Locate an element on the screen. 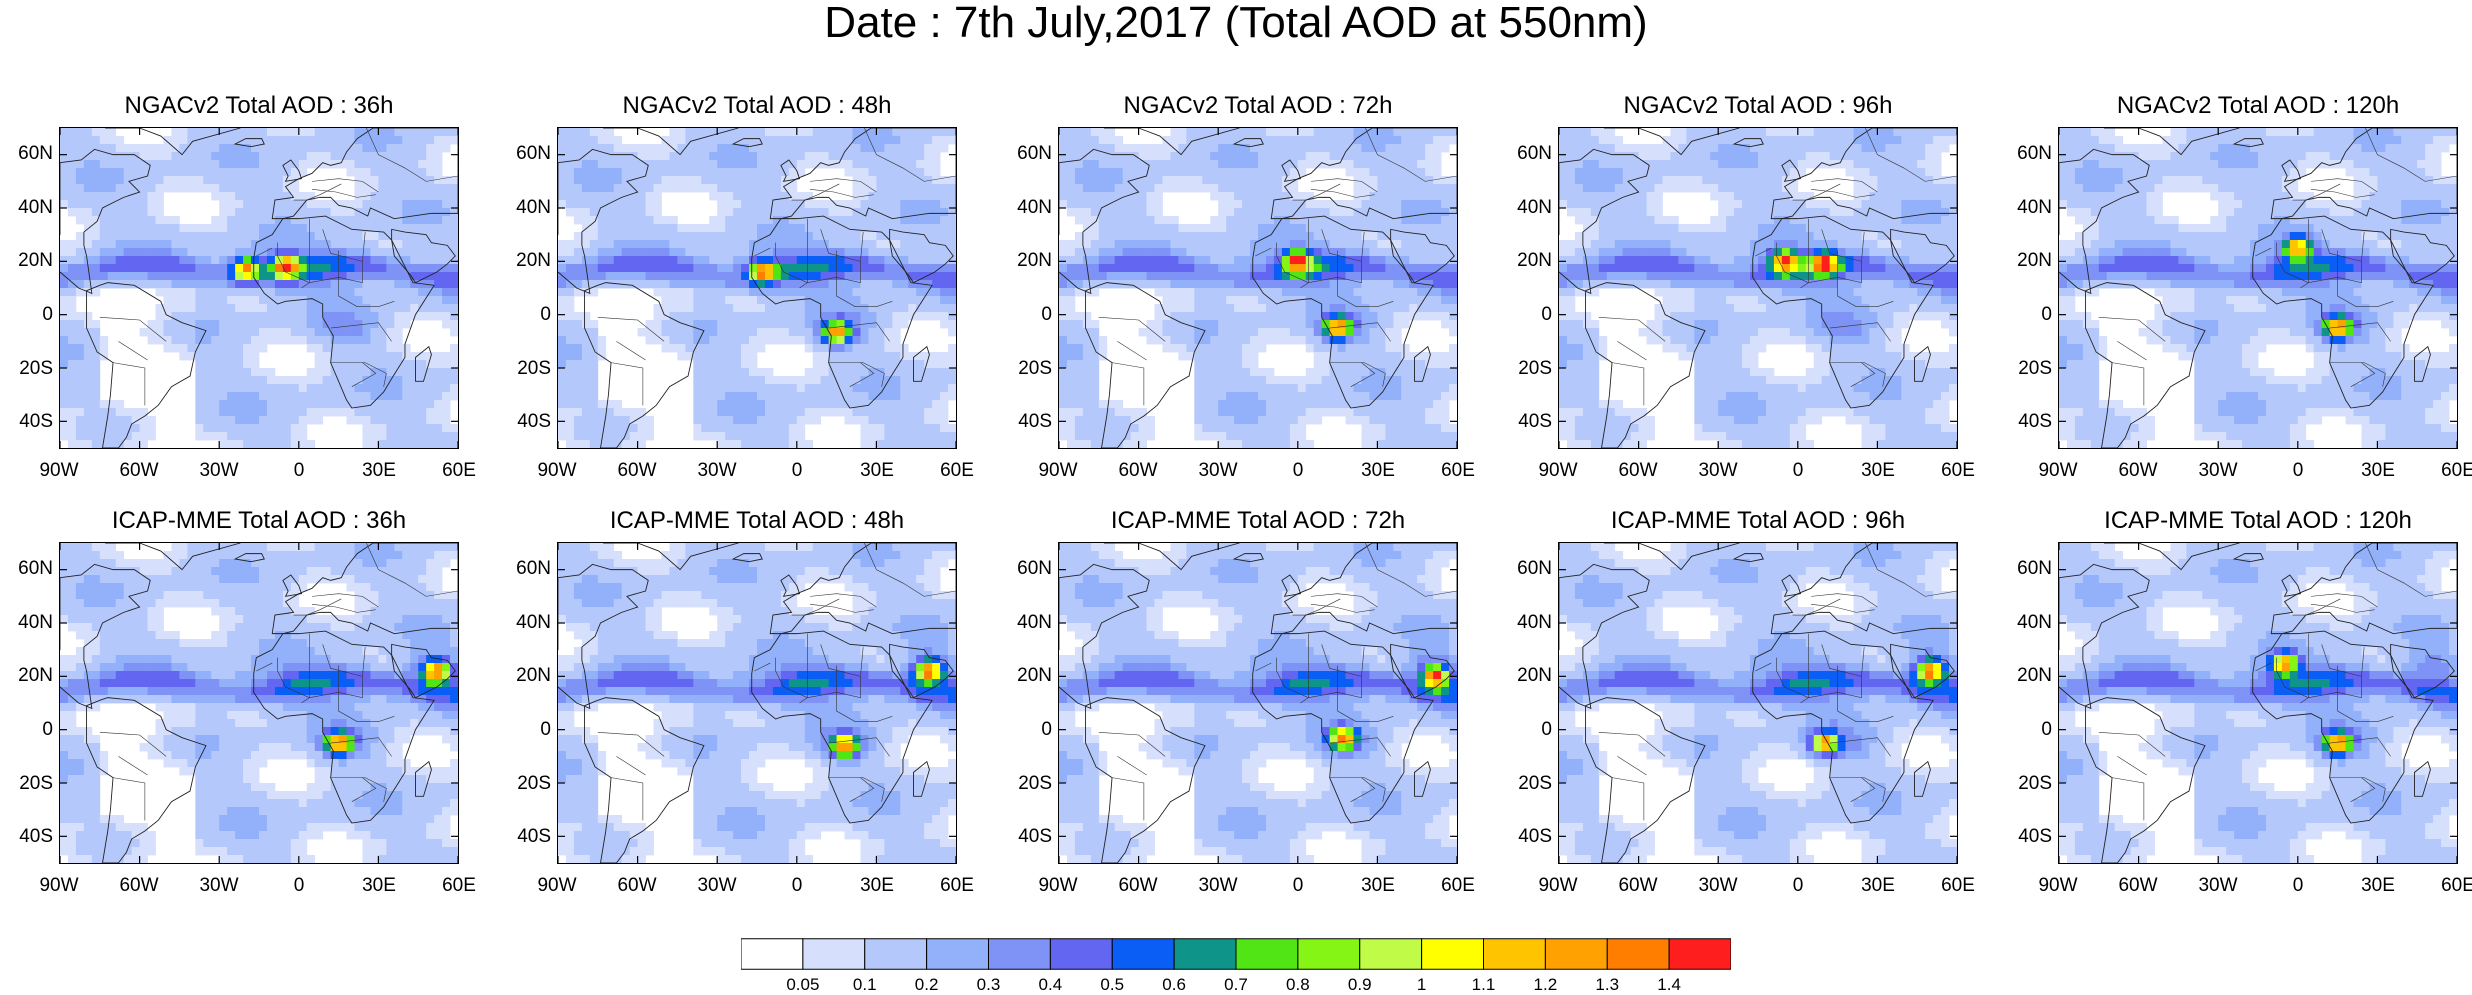 The height and width of the screenshot is (995, 2472). lon-tick-label: 30W is located at coordinates (219, 470).